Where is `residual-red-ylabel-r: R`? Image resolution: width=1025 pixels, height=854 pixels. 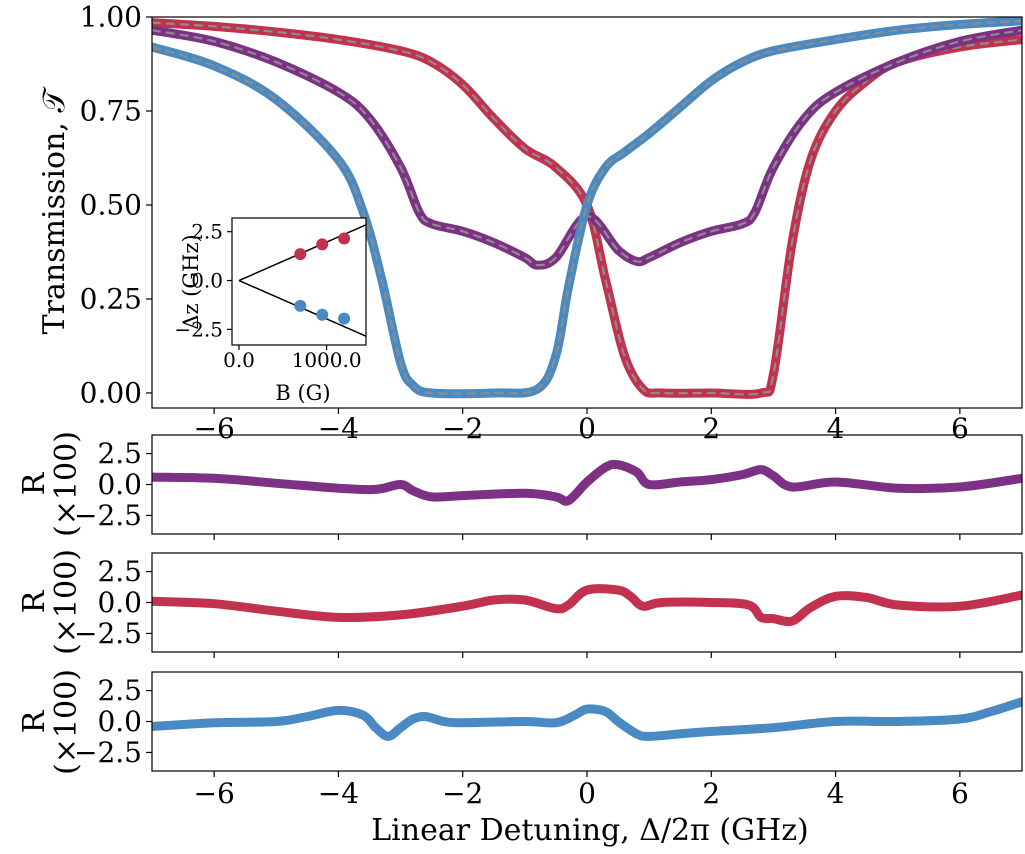 residual-red-ylabel-r: R is located at coordinates (34, 601).